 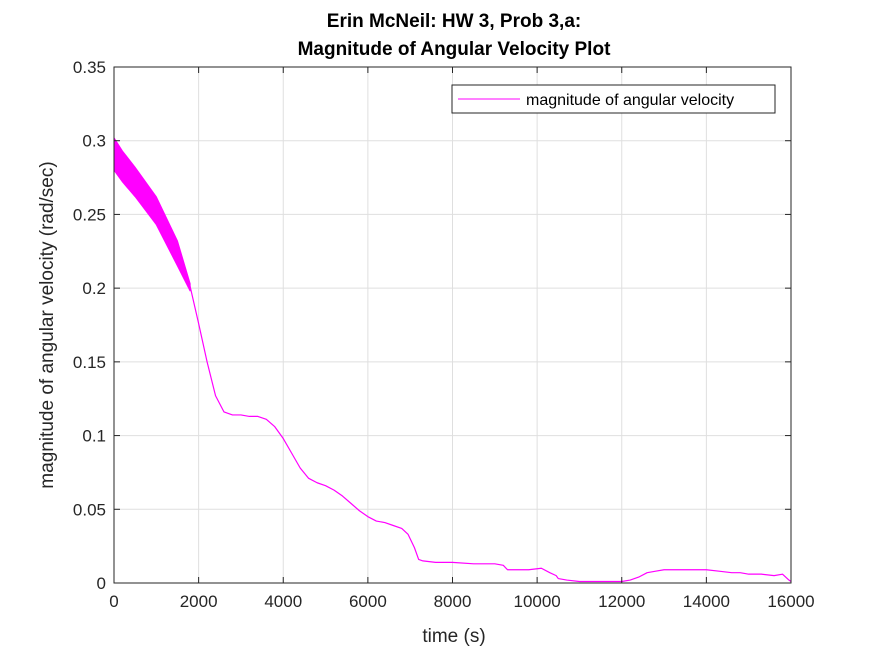 I want to click on x-tick-label: 14000, so click(x=706, y=601).